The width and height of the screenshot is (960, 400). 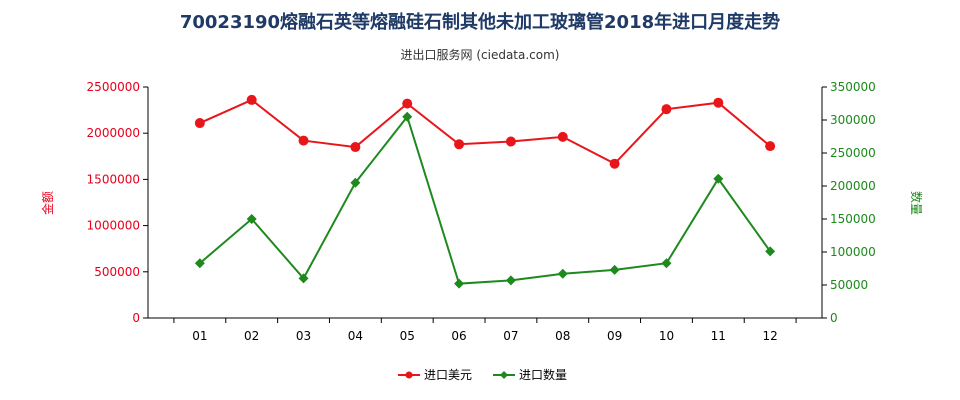 I want to click on x-tick-label: 09, so click(x=614, y=336).